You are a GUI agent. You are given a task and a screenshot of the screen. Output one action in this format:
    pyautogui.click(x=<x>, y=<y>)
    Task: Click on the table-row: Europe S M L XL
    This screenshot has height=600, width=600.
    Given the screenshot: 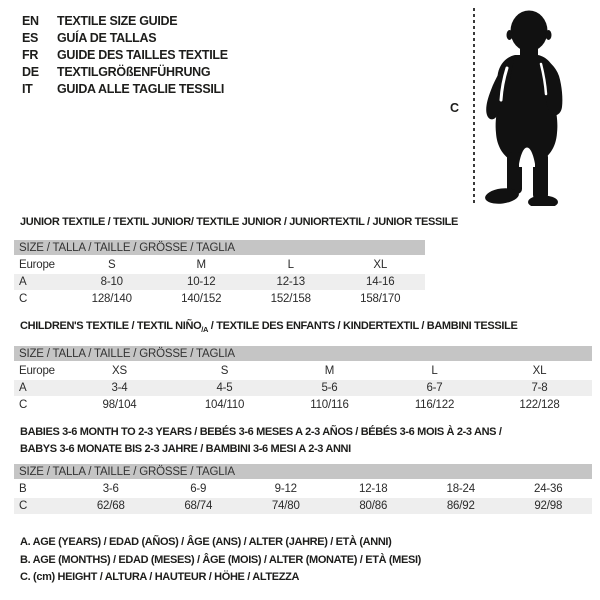 What is the action you would take?
    pyautogui.click(x=219, y=265)
    